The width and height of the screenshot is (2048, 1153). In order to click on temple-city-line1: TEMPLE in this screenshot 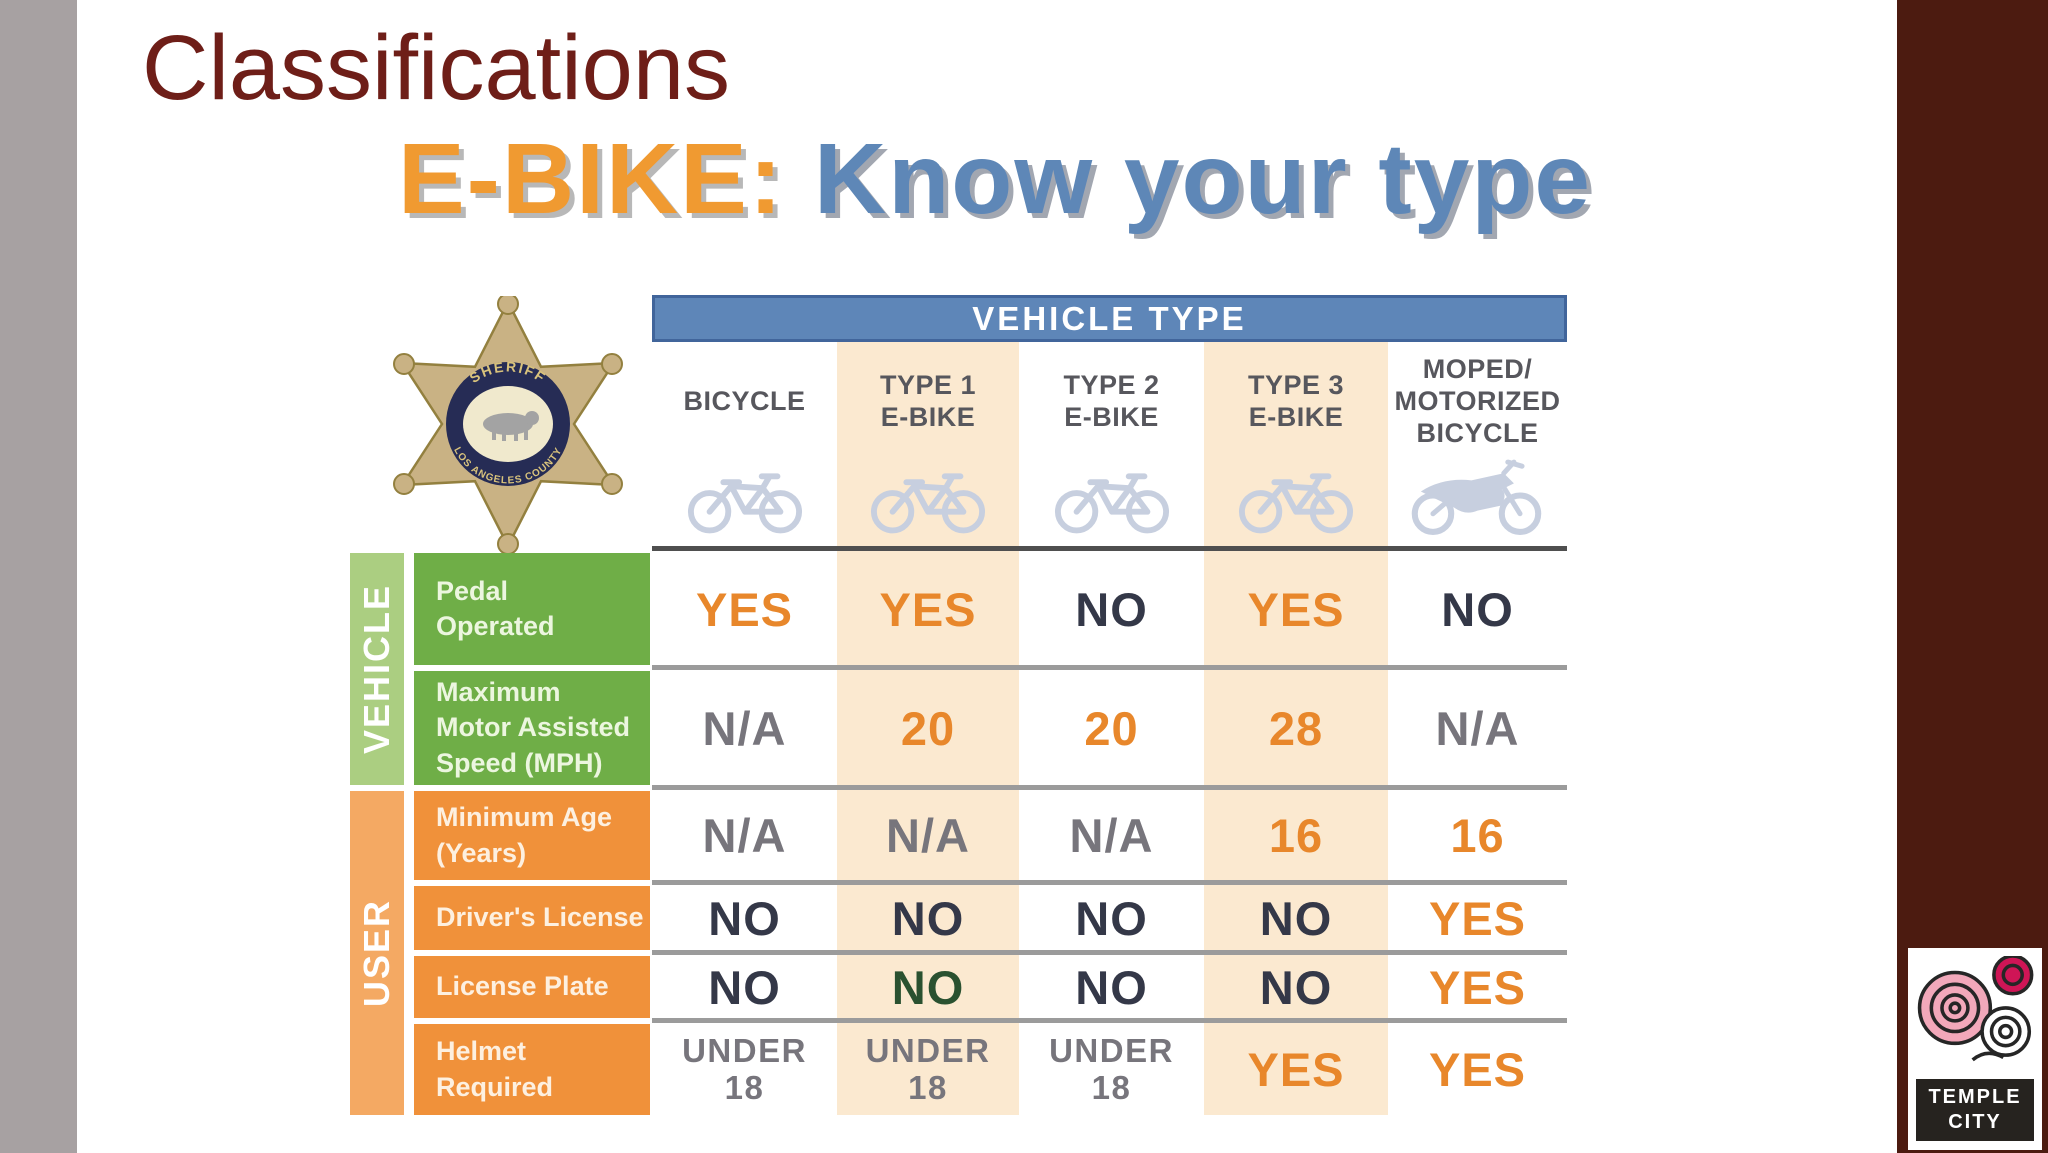, I will do `click(1975, 1097)`.